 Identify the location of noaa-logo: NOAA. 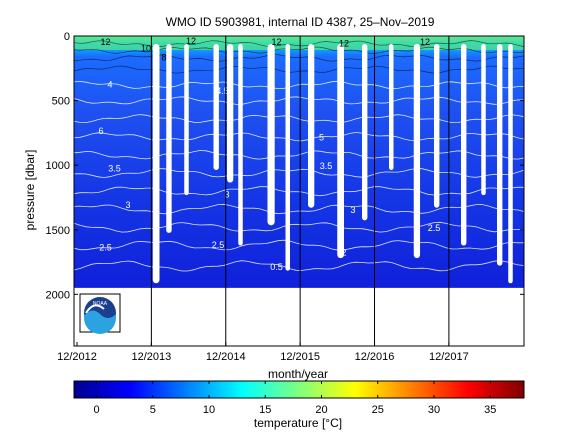
(100, 313).